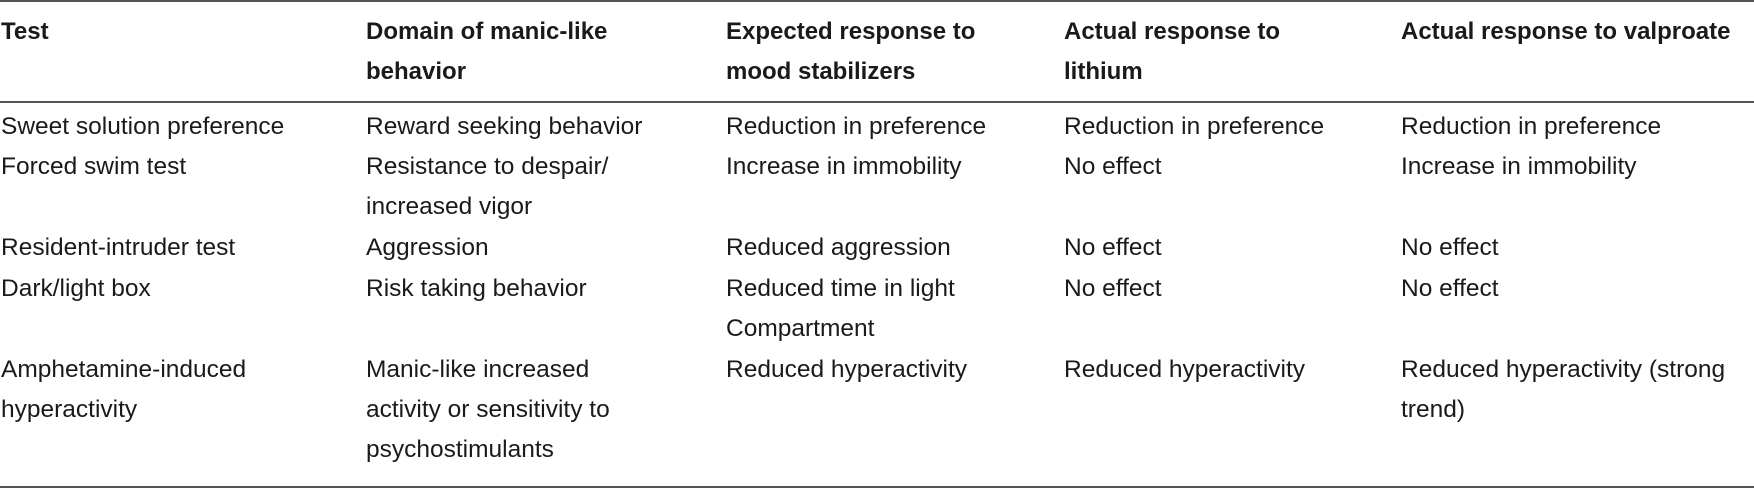  I want to click on cell-valproate: Reduced hyperactivity (strong trend), so click(1563, 389).